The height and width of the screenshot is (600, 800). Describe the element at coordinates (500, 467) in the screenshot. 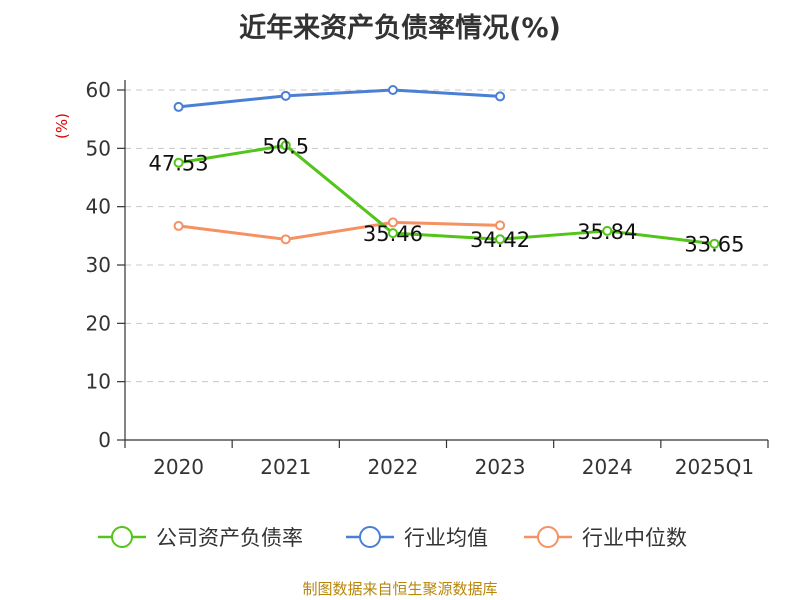

I see `x-tick-label: 2023` at that location.